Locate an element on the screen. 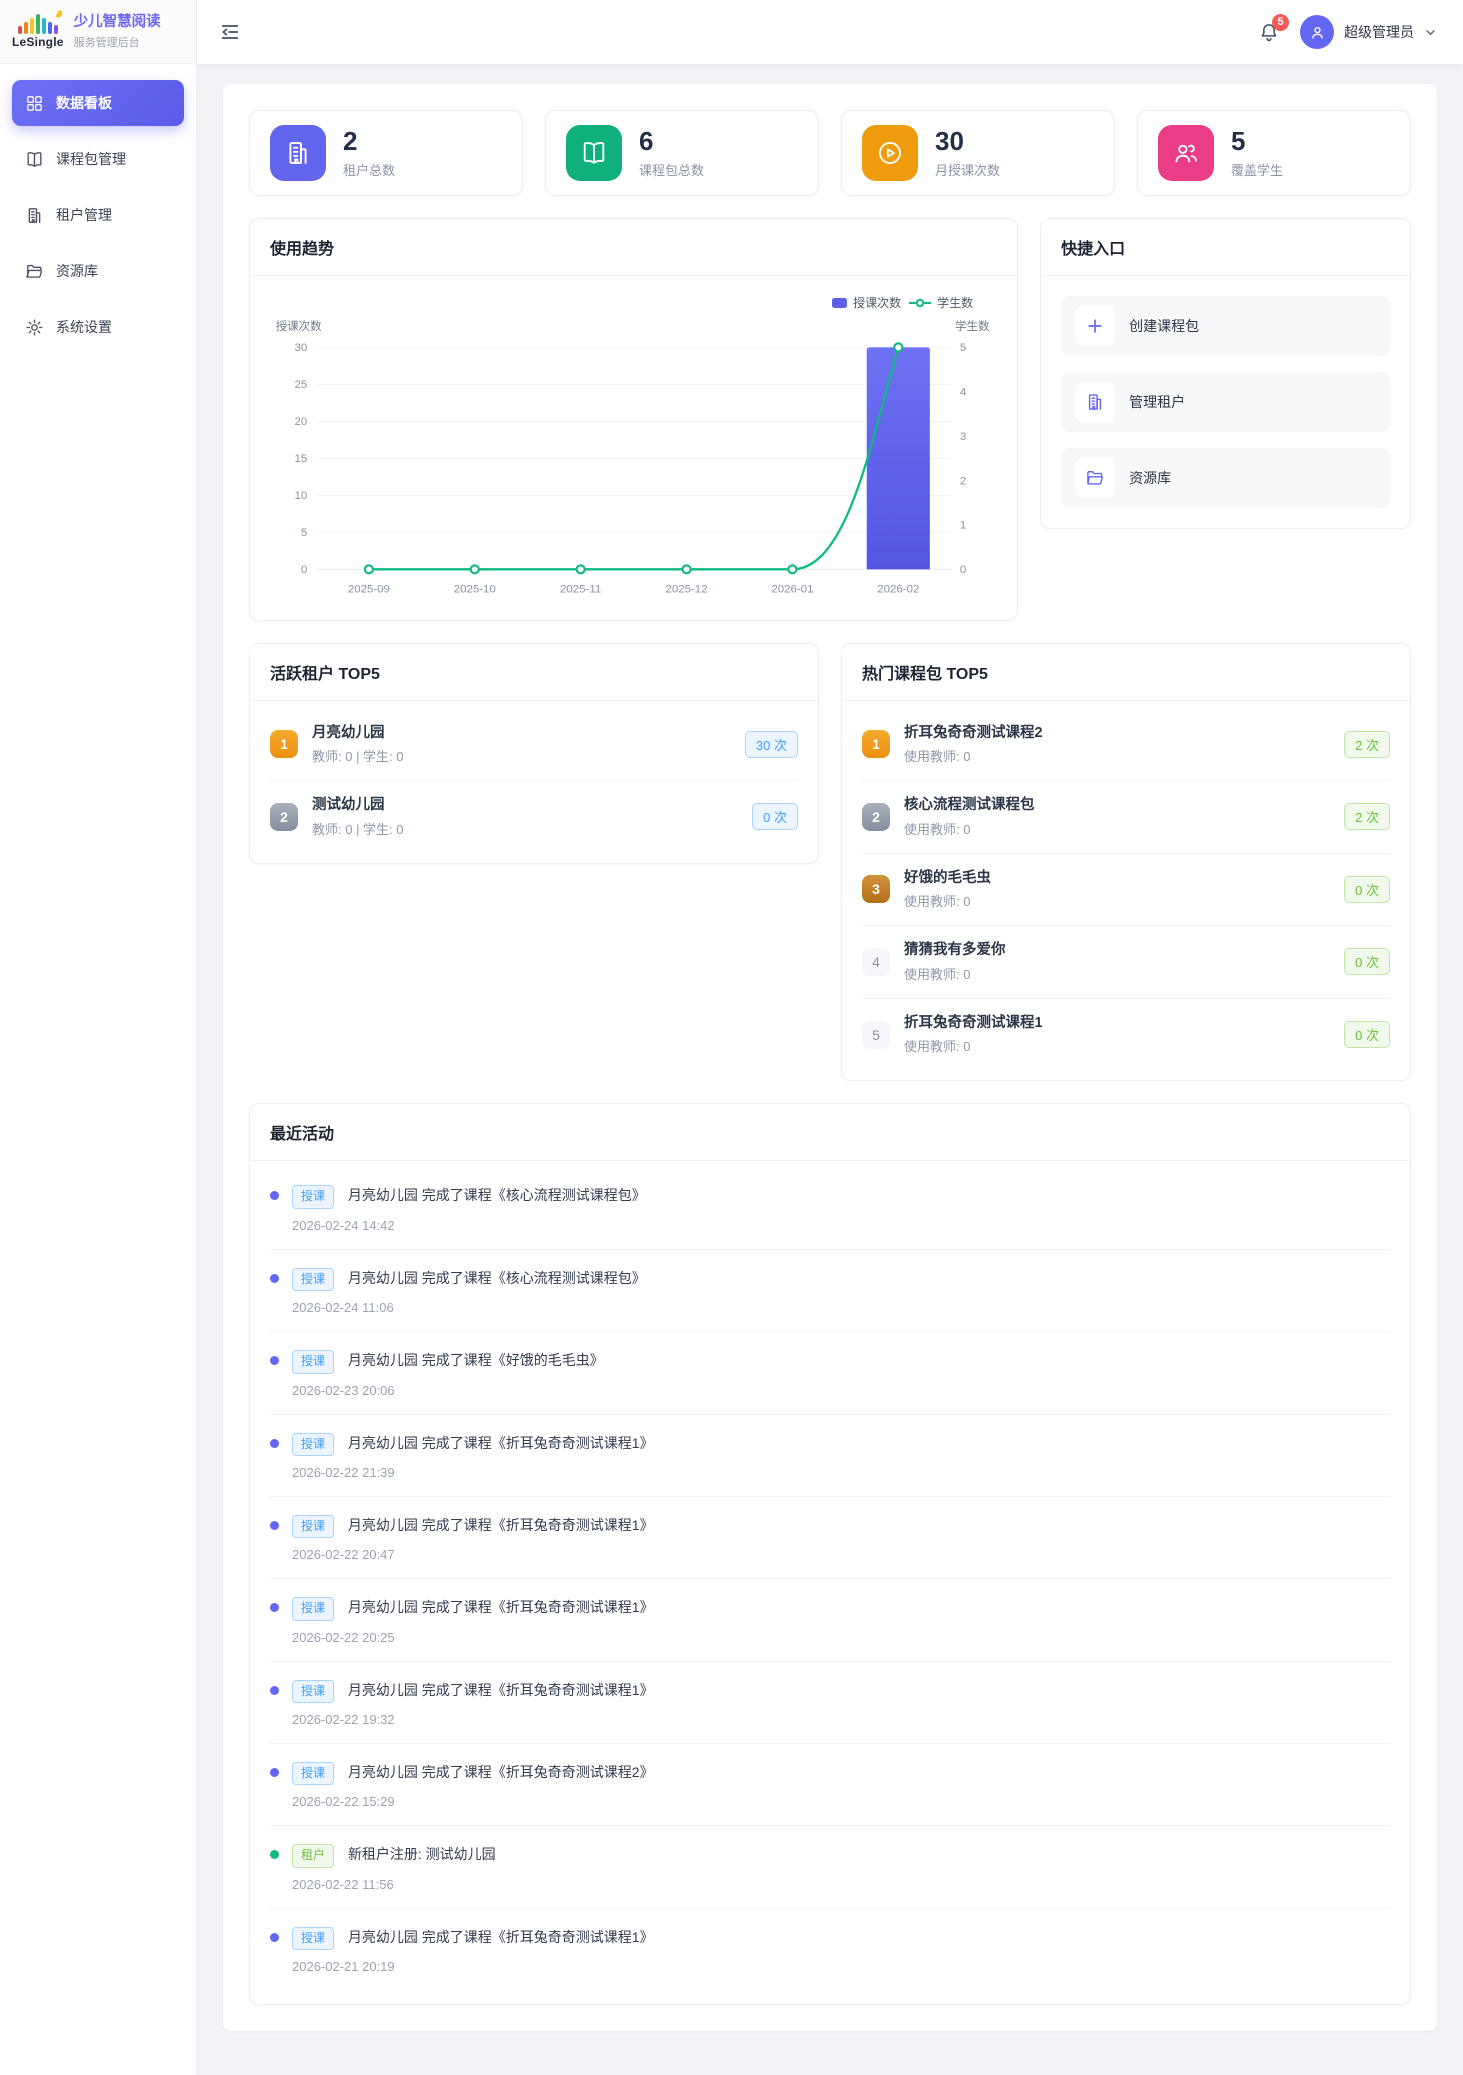  package-row: 1 折耳兔奇奇测试课程2 使用教师: 0 2 次 is located at coordinates (1126, 745).